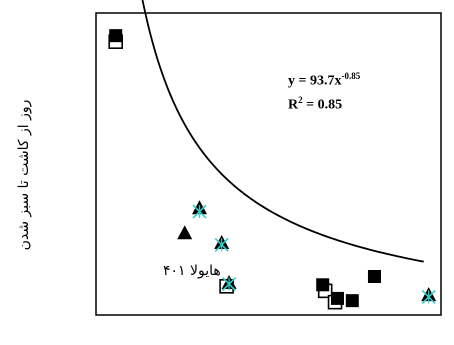 The height and width of the screenshot is (345, 454). I want to click on equation-line: y = 93.7x-0.85, so click(324, 79).